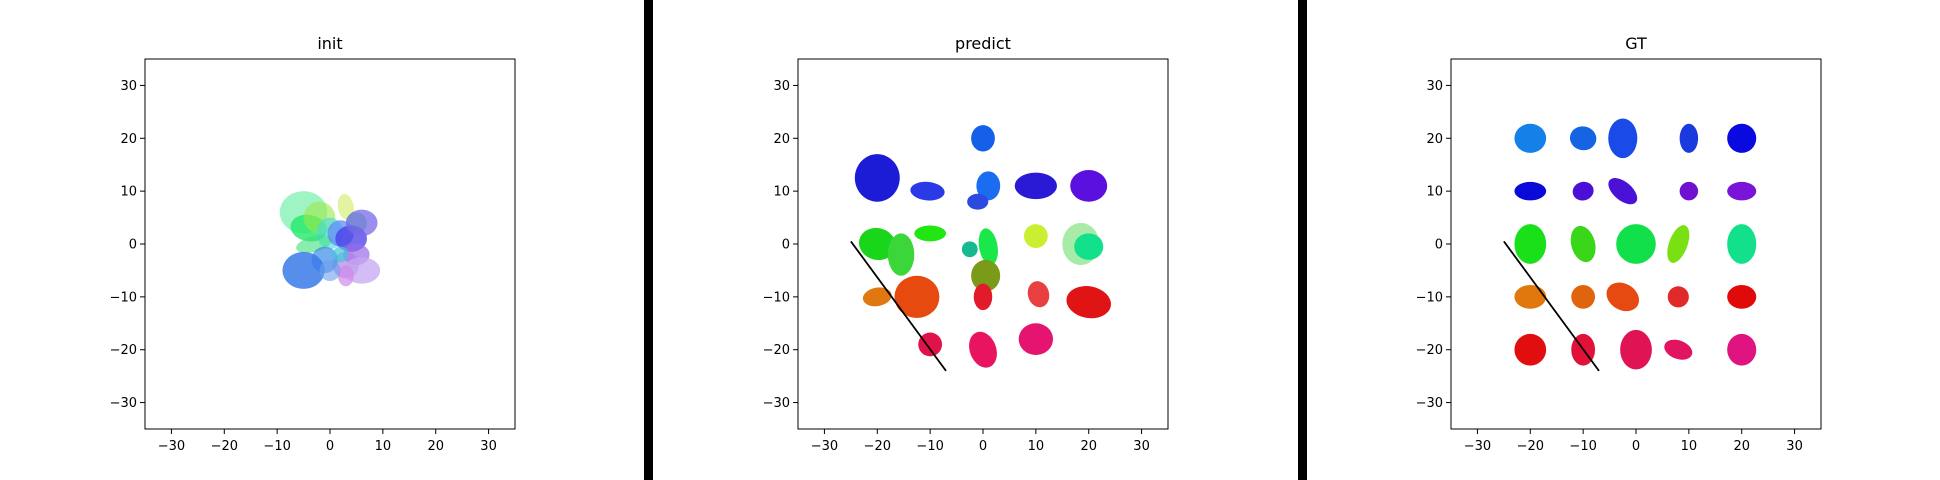 This screenshot has width=1940, height=480. I want to click on plot-area-predict, so click(981, 248).